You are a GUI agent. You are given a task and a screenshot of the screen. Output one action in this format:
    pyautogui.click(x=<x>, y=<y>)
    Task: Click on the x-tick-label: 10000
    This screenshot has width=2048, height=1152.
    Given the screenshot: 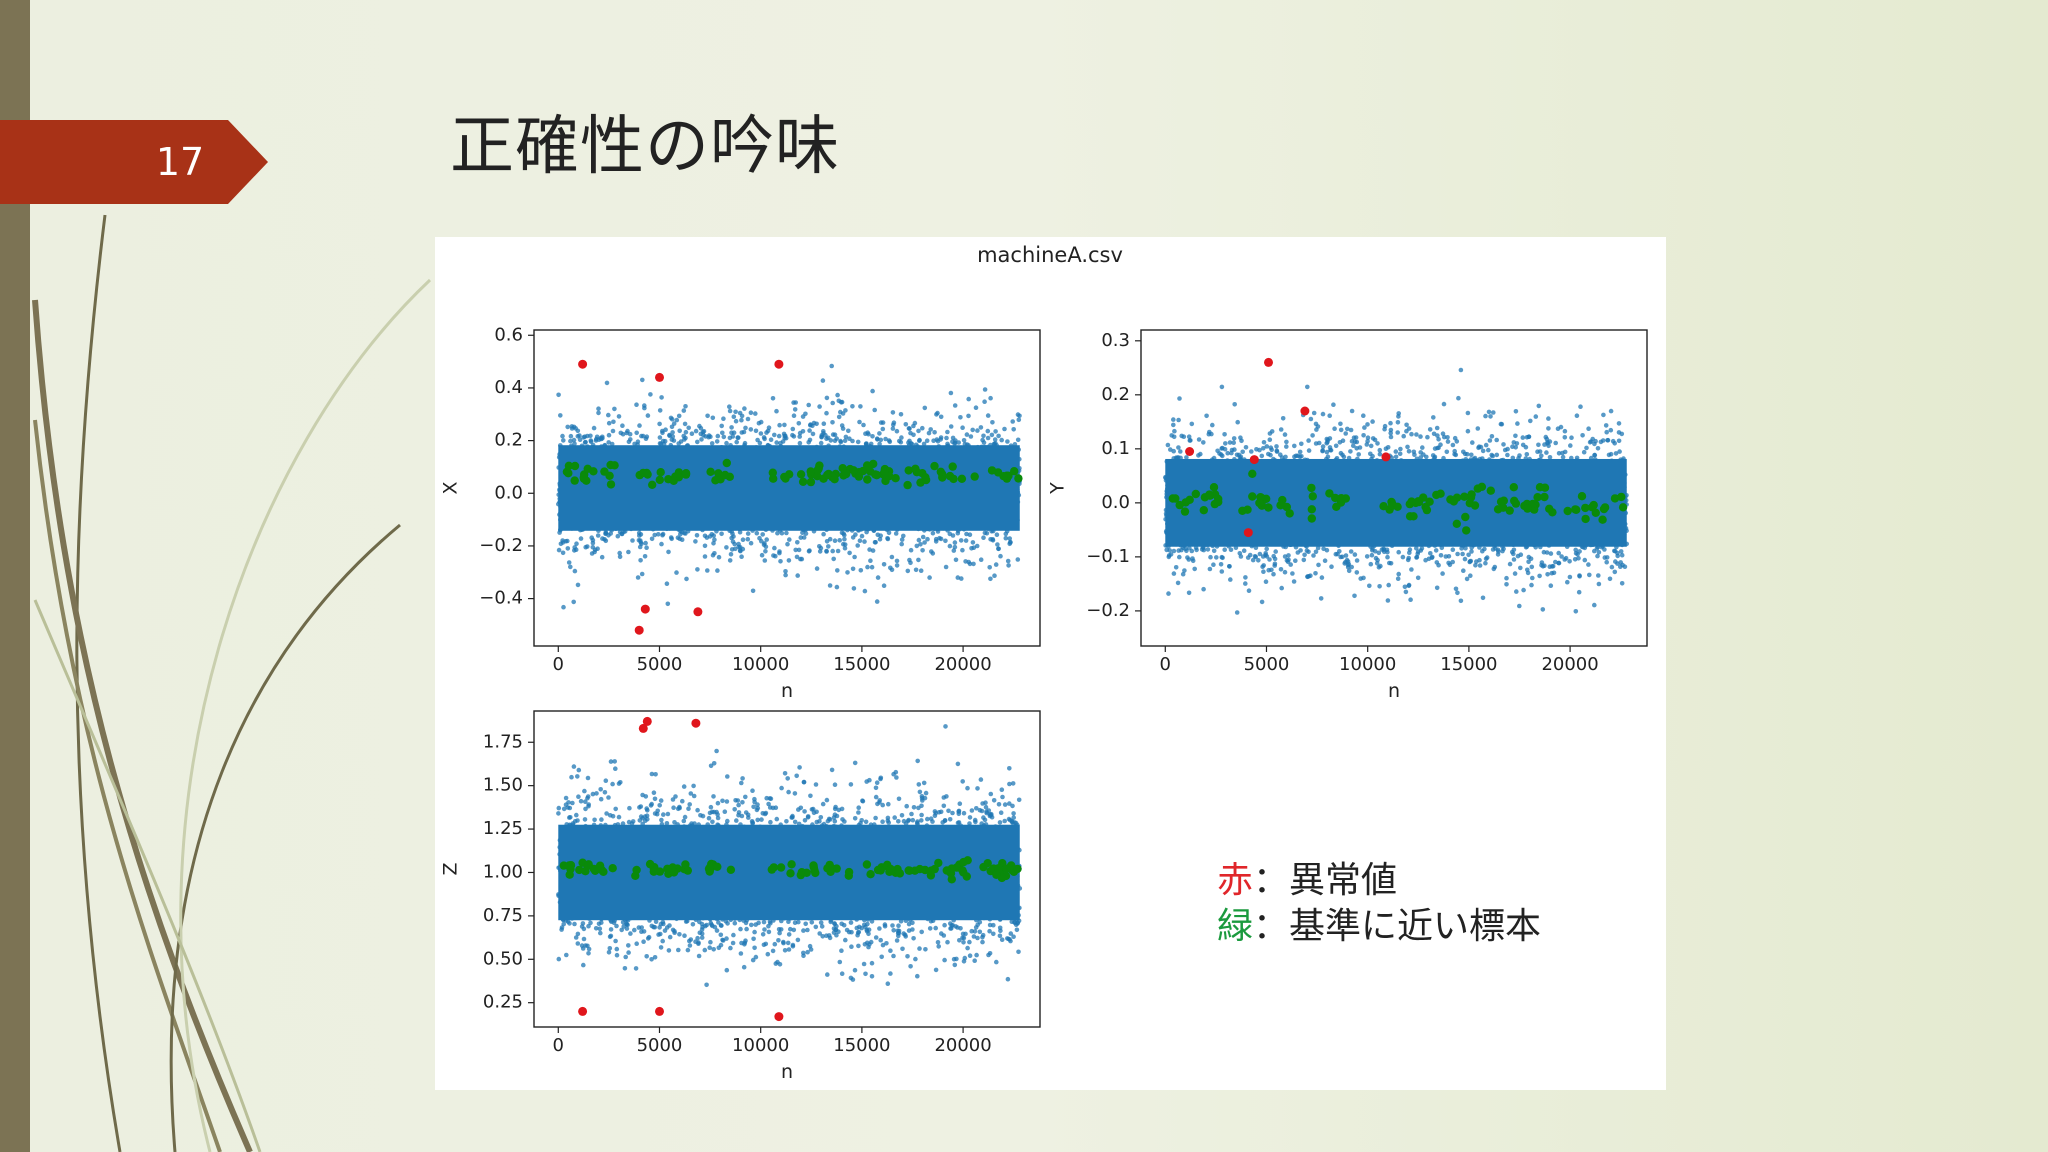 What is the action you would take?
    pyautogui.click(x=760, y=664)
    